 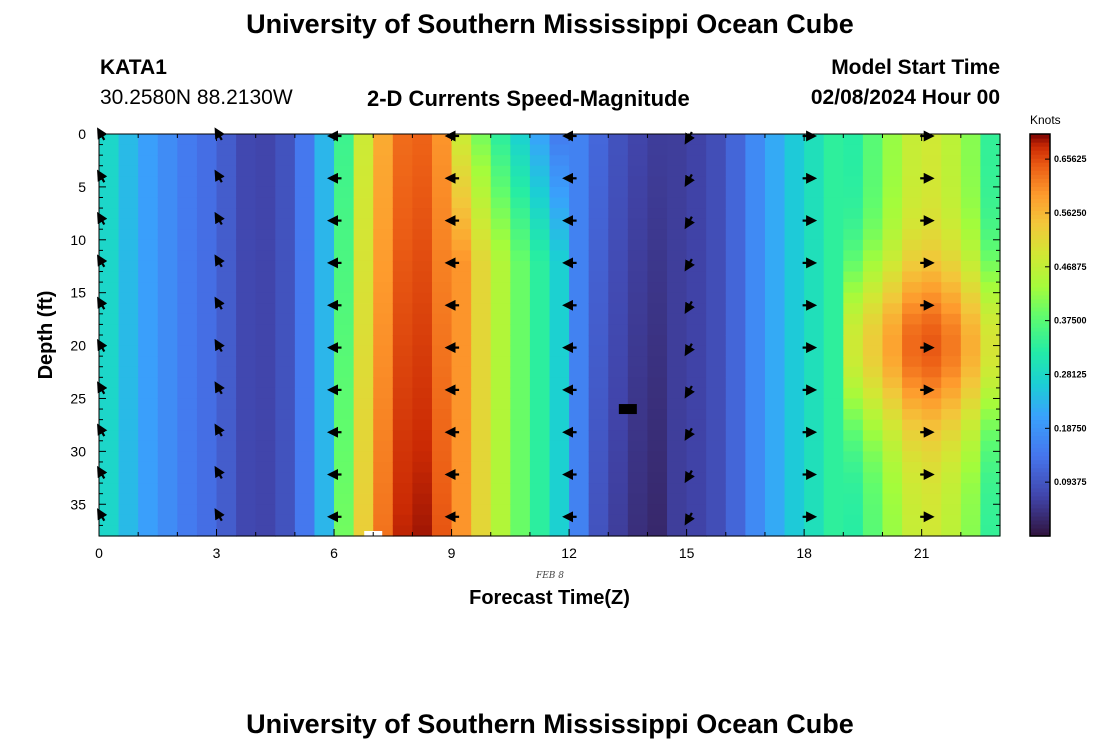 What do you see at coordinates (1070, 428) in the screenshot?
I see `colorbar-tick-label: 0.18750` at bounding box center [1070, 428].